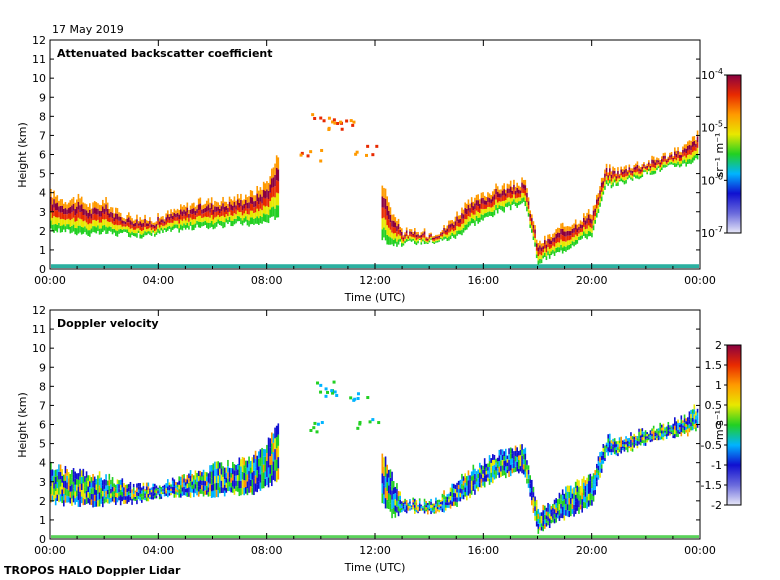 This screenshot has width=780, height=580. I want to click on ytick-label: 9, so click(42, 367).